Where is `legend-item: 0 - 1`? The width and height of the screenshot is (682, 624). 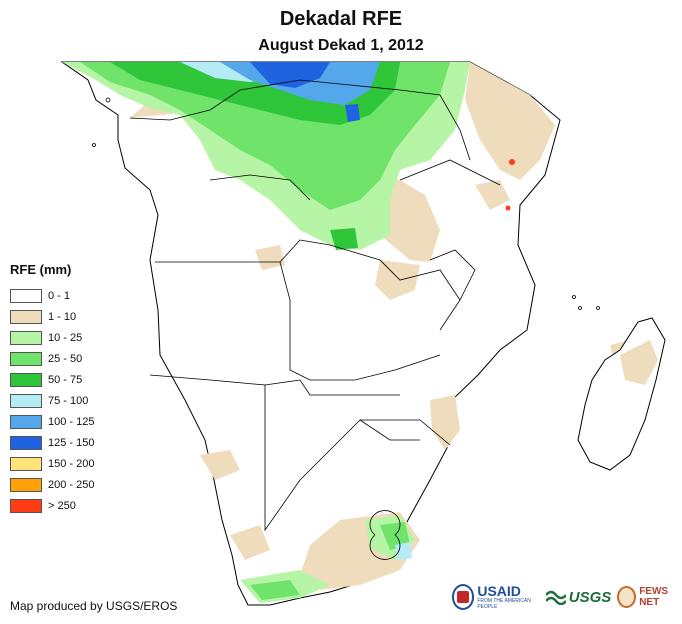
legend-item: 0 - 1 is located at coordinates (52, 295).